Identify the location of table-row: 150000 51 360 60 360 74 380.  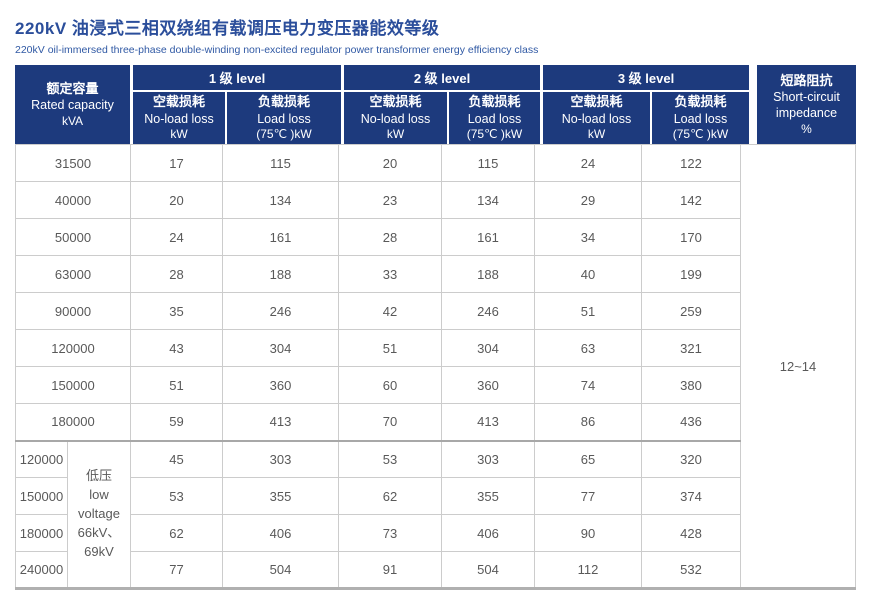
(435, 385).